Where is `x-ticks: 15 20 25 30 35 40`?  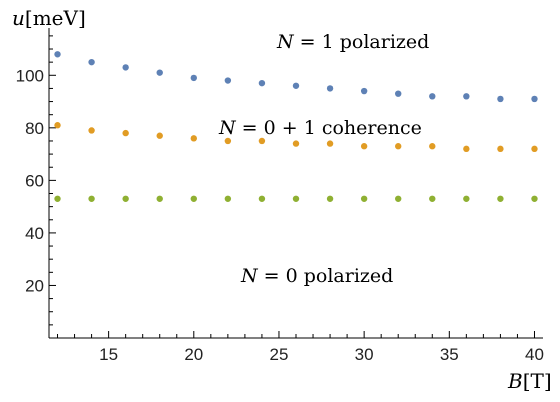 x-ticks: 15 20 25 30 35 40 is located at coordinates (300, 347).